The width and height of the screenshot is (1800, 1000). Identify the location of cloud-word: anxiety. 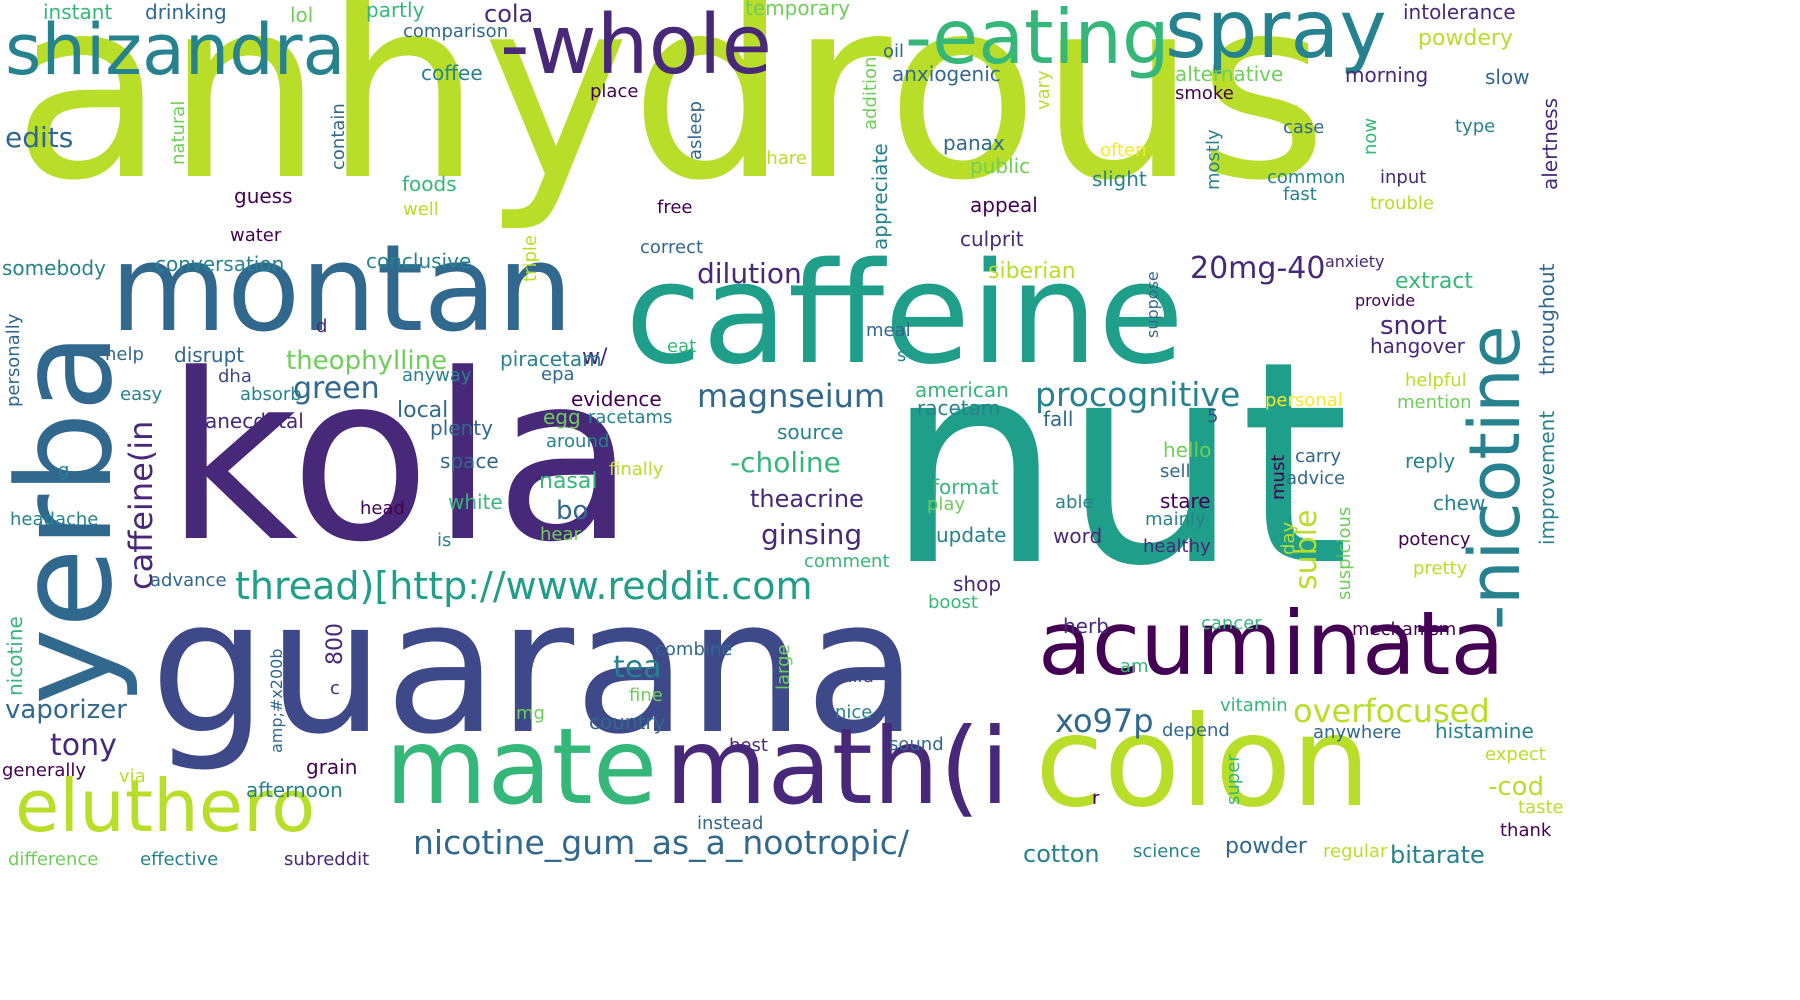
(1355, 261).